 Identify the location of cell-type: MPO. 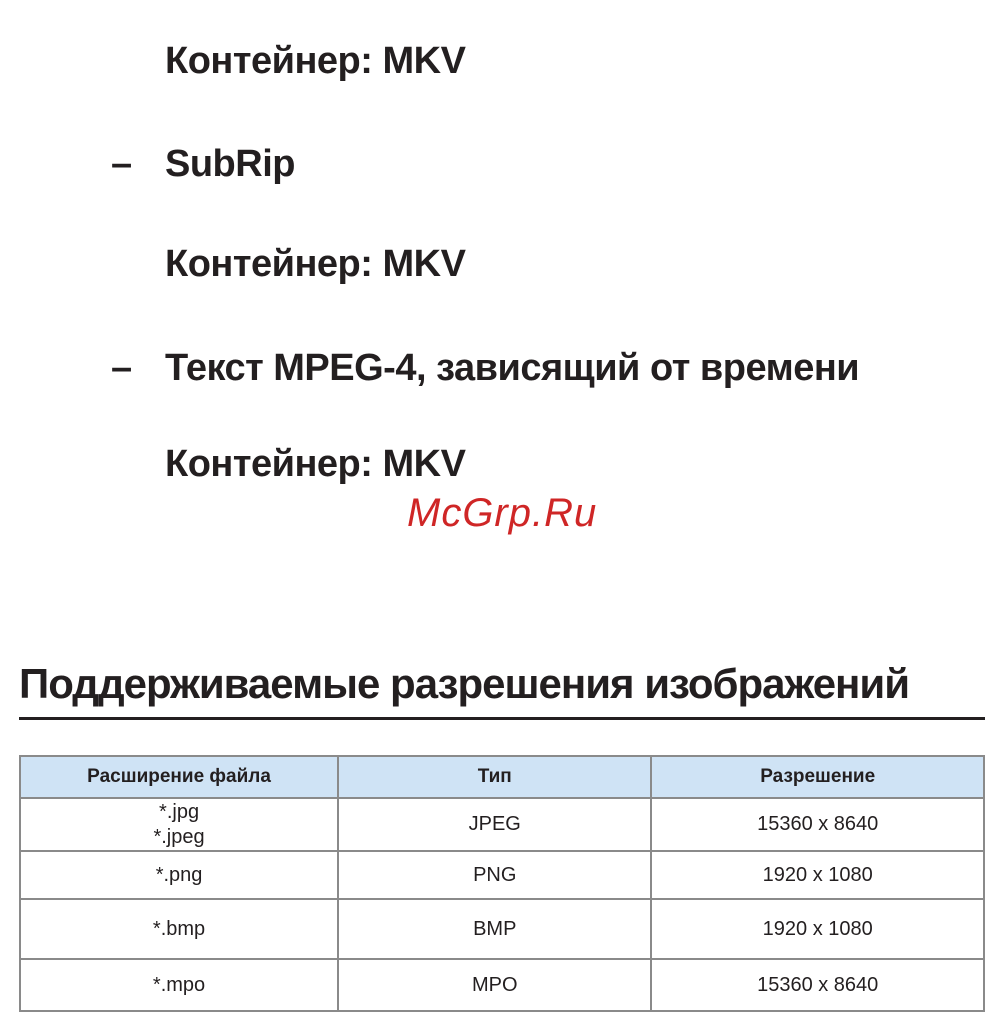
(495, 985).